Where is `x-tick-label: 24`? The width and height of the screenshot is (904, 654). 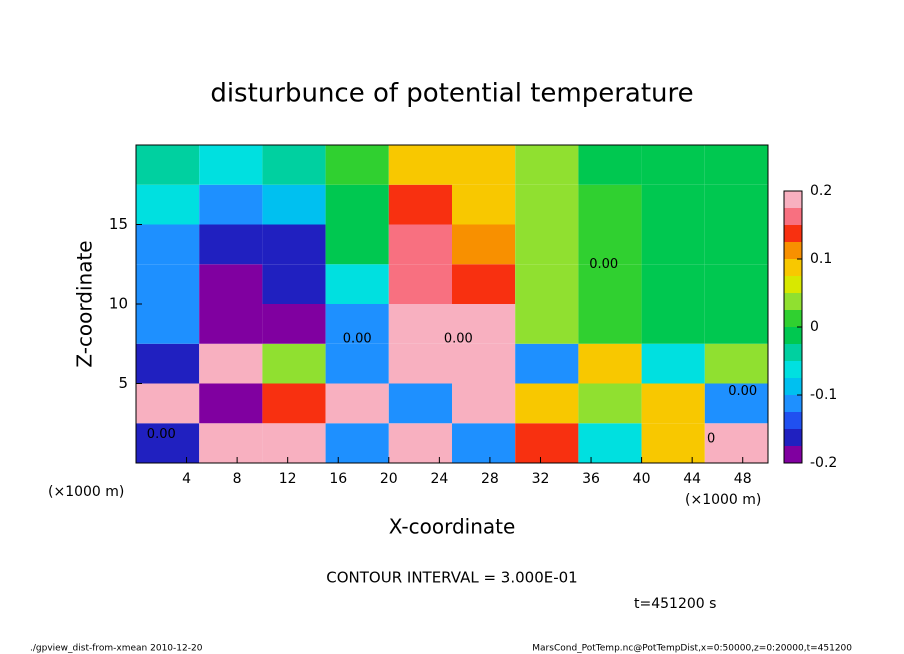
x-tick-label: 24 is located at coordinates (439, 479).